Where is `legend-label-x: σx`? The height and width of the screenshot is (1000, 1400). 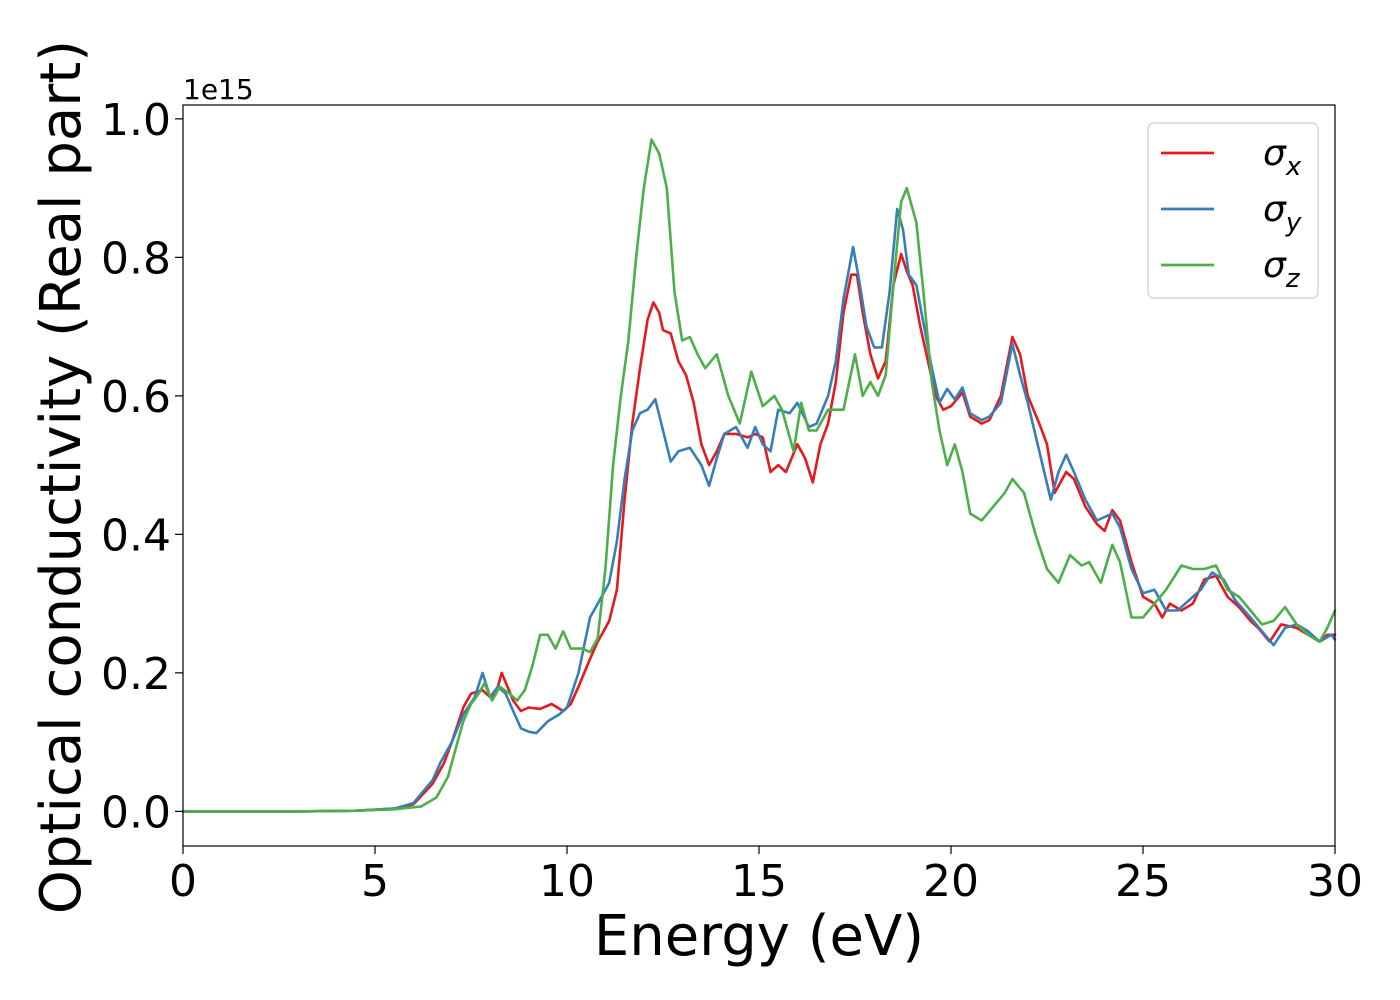
legend-label-x: σx is located at coordinates (1282, 157).